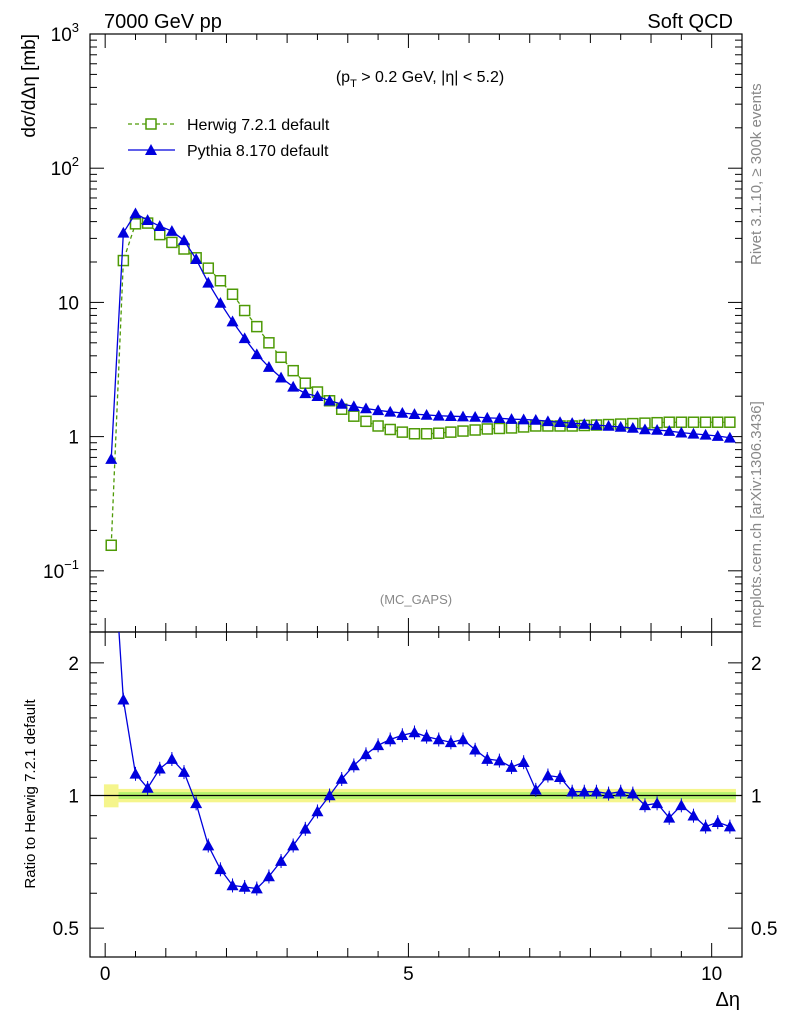  Describe the element at coordinates (65, 33) in the screenshot. I see `main-y-tick-label: 10³` at that location.